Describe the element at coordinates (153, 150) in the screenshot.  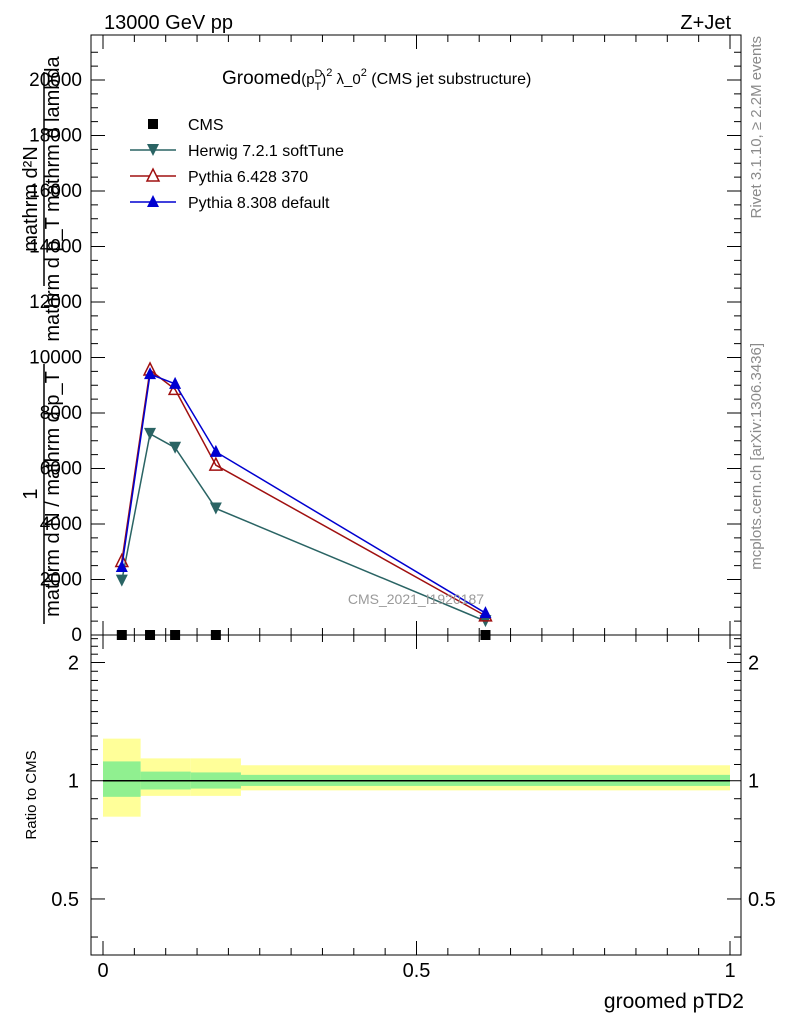
I see `legend-marker-herwig` at that location.